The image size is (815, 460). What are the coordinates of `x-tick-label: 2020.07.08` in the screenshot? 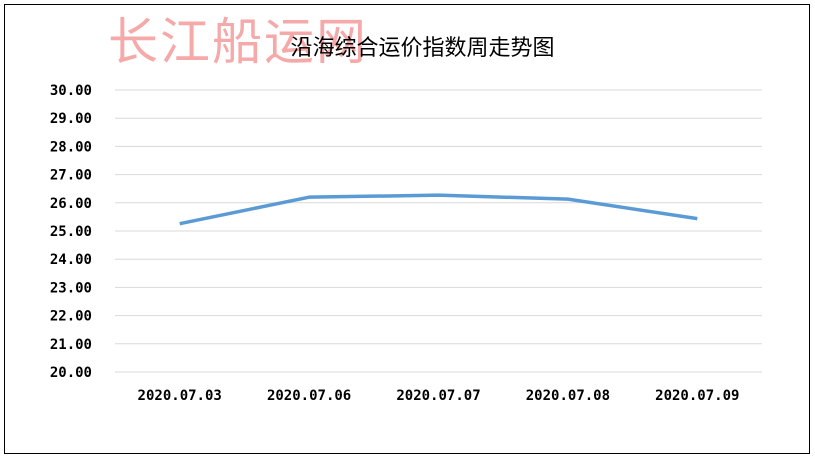 It's located at (568, 396).